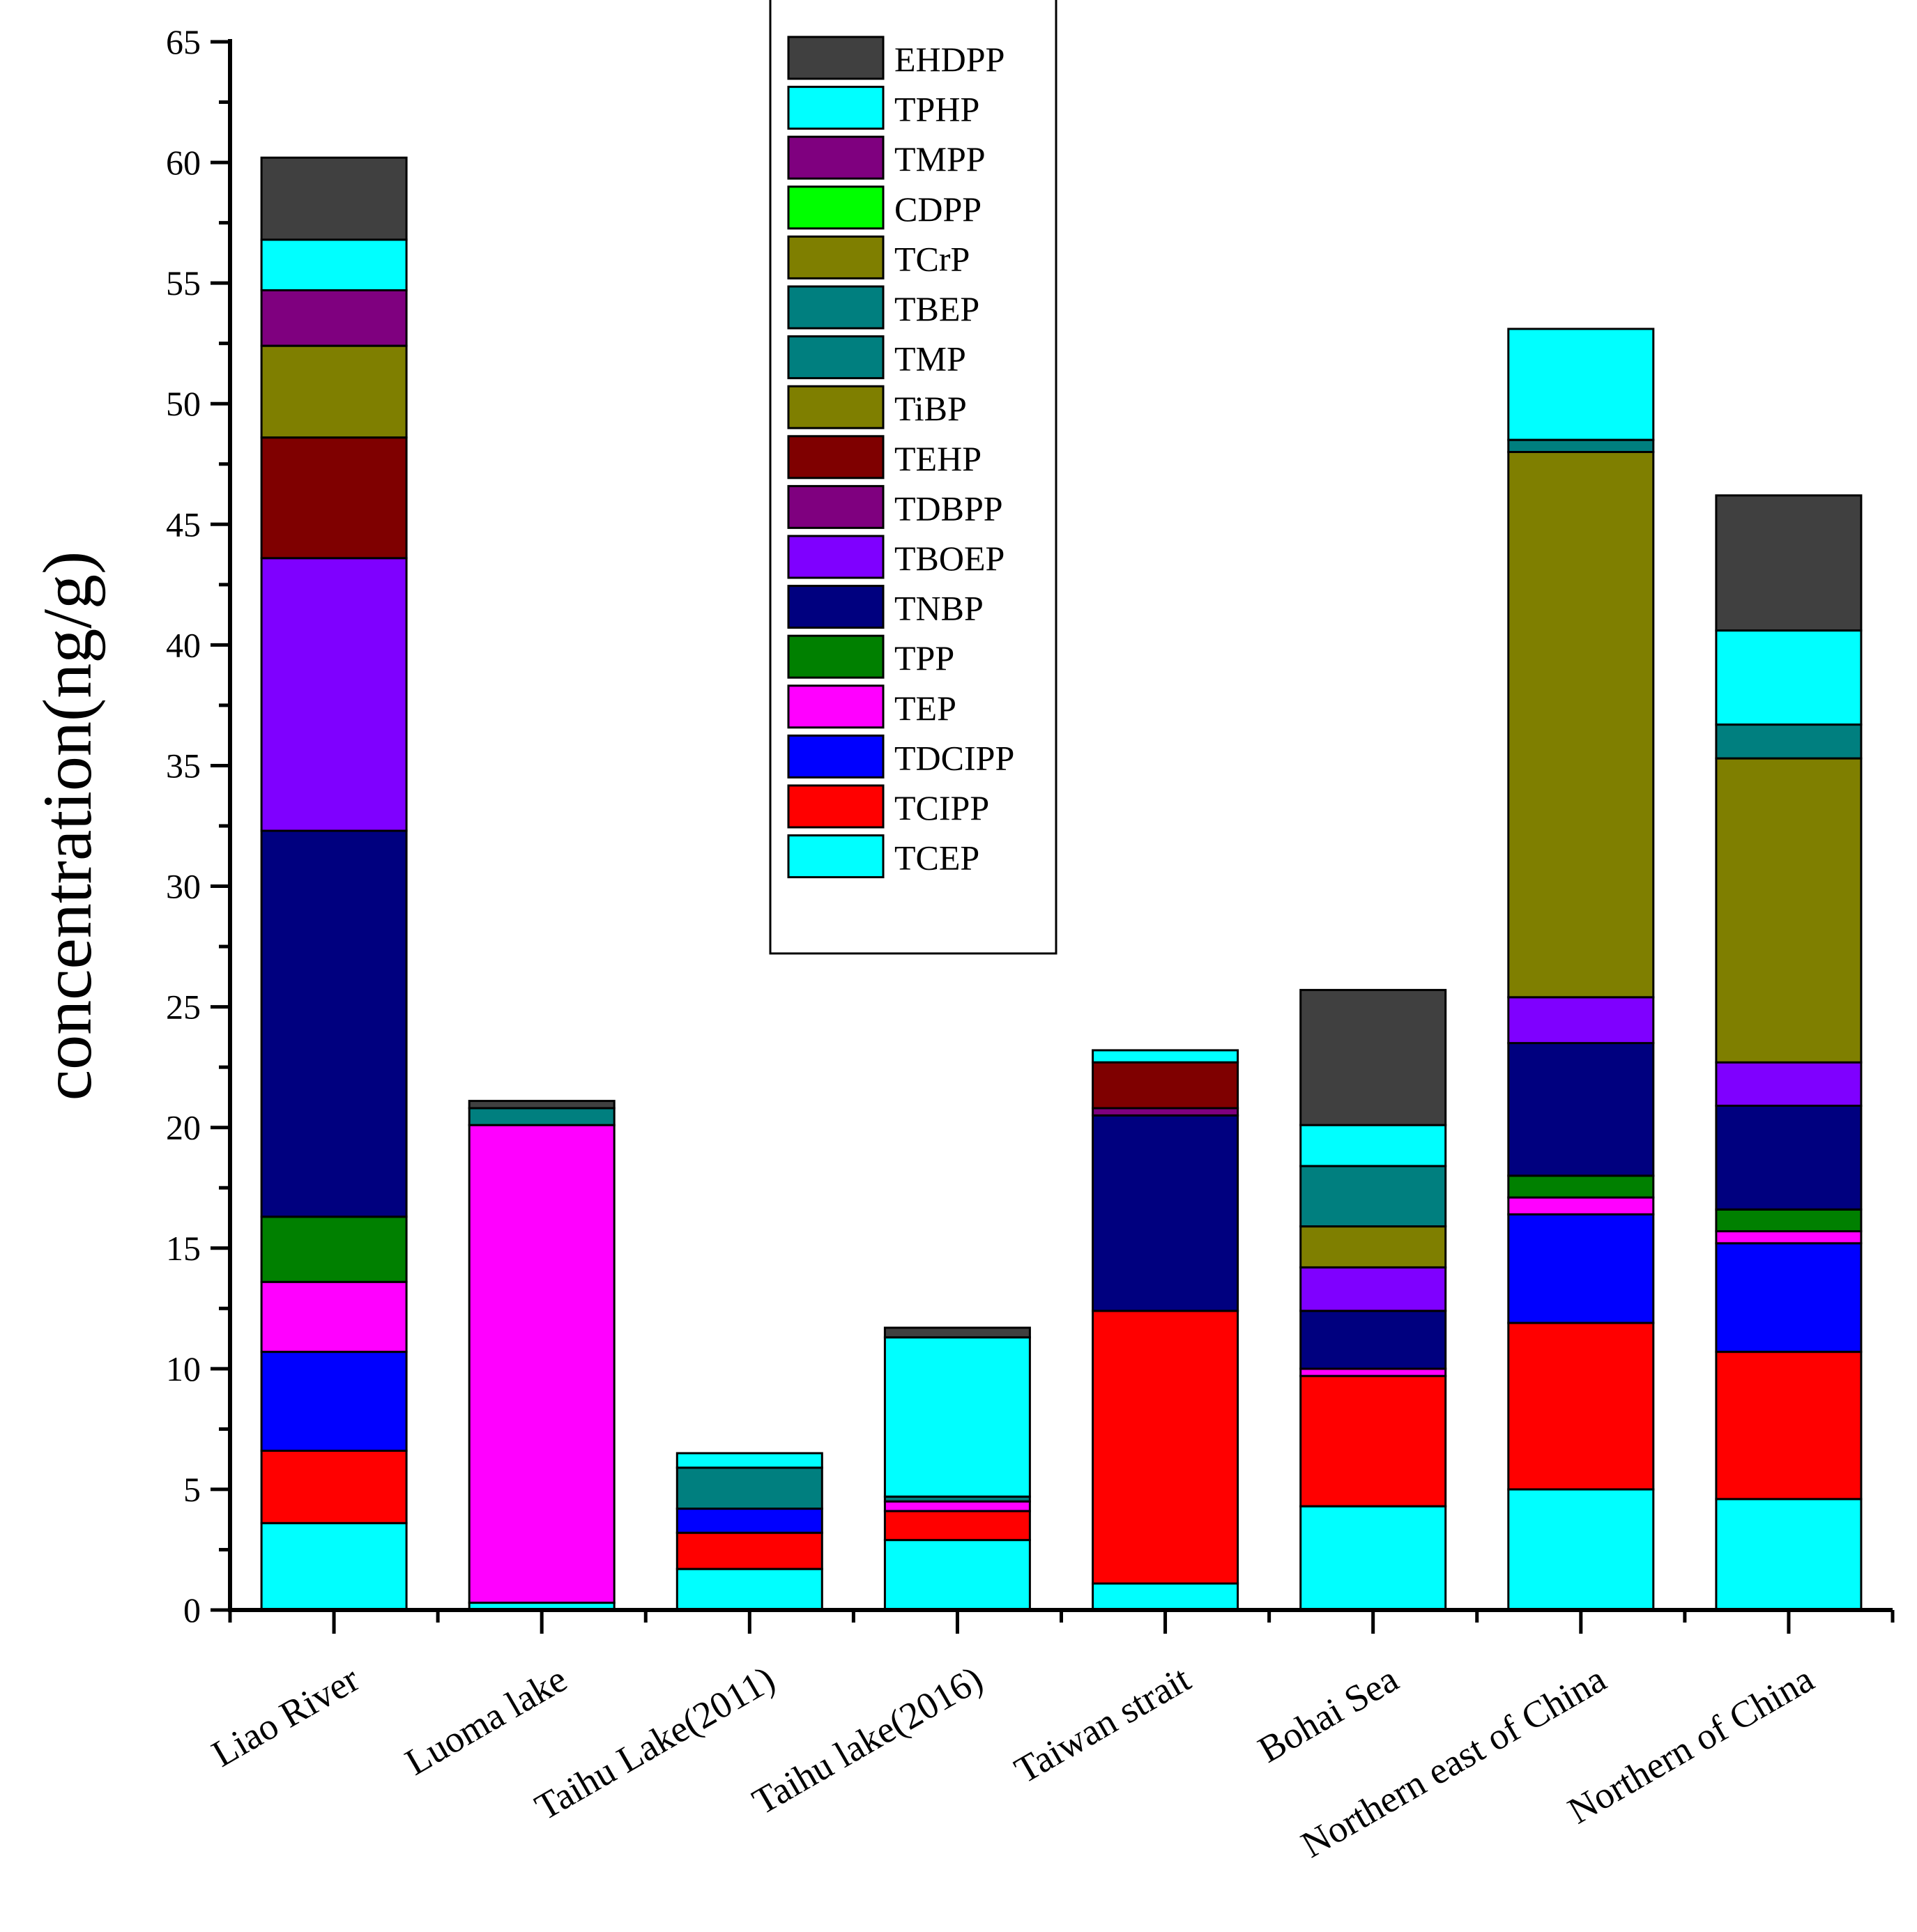 The height and width of the screenshot is (1932, 1917). I want to click on y-tick-label: 60, so click(183, 162).